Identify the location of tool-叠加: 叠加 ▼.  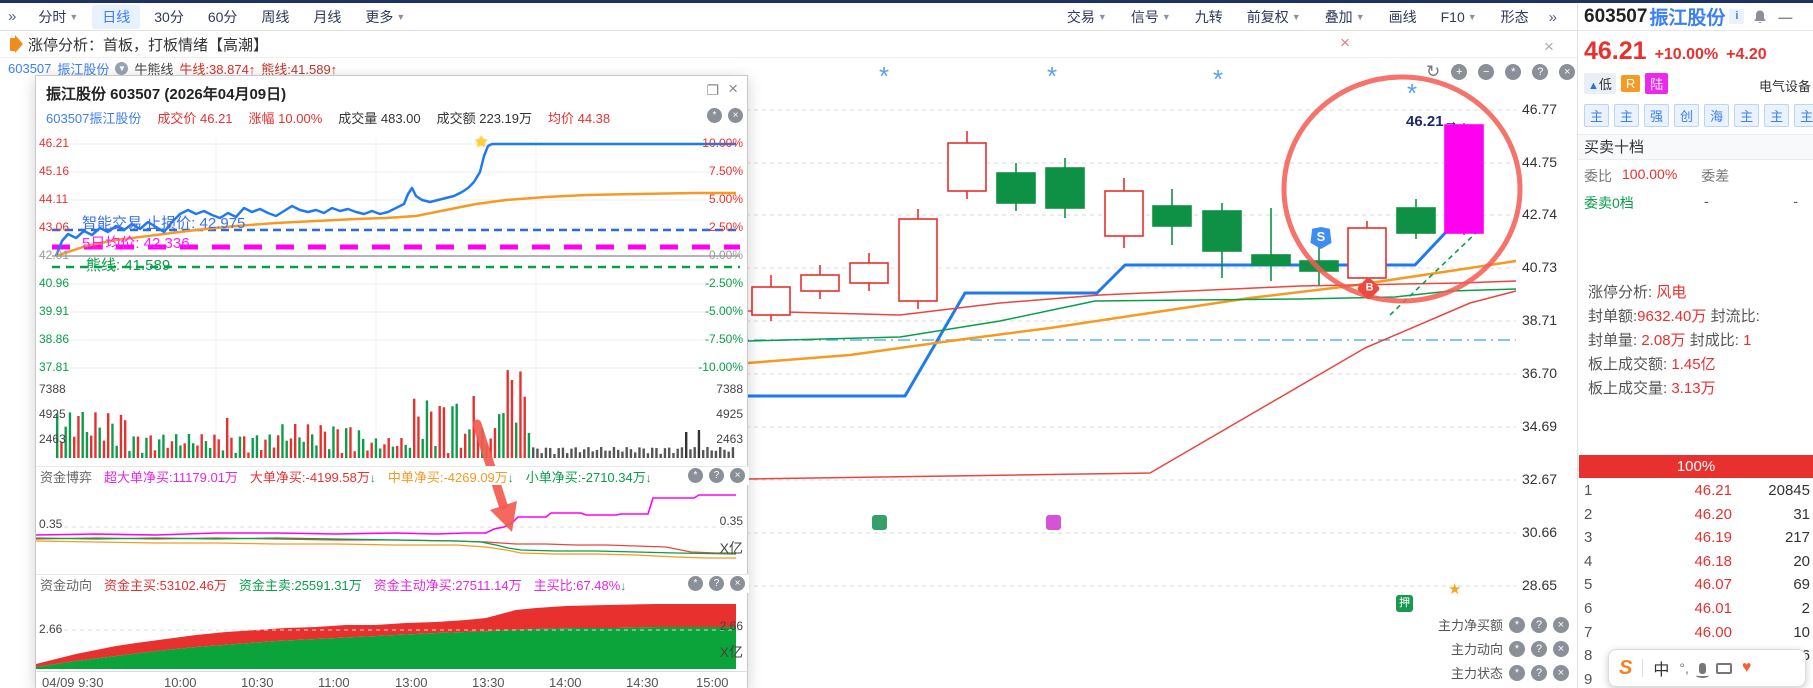
(1344, 17).